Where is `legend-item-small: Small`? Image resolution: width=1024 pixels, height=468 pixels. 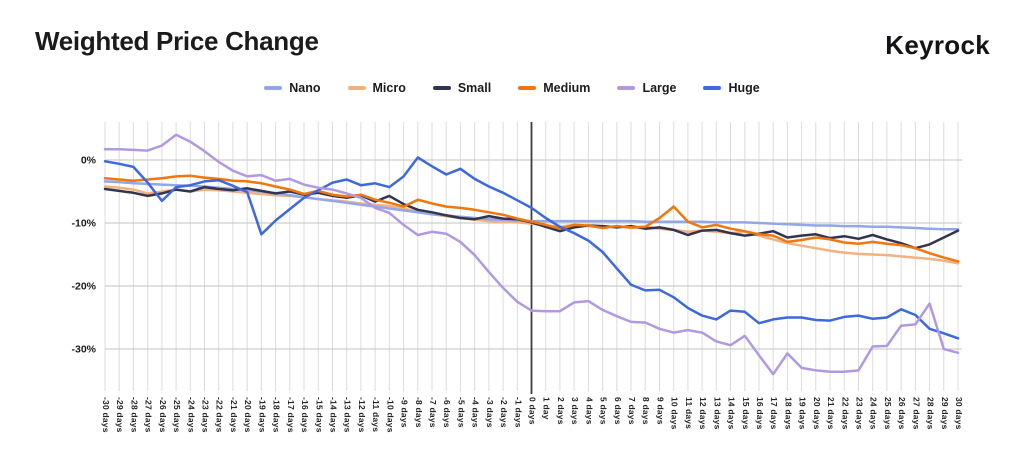
legend-item-small: Small is located at coordinates (462, 88).